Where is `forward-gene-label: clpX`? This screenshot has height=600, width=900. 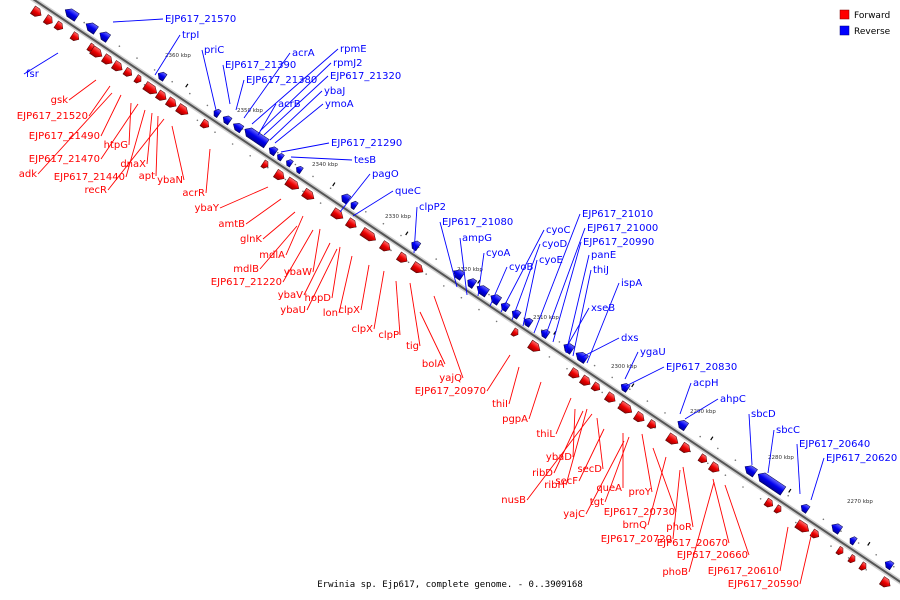
forward-gene-label: clpX is located at coordinates (350, 310).